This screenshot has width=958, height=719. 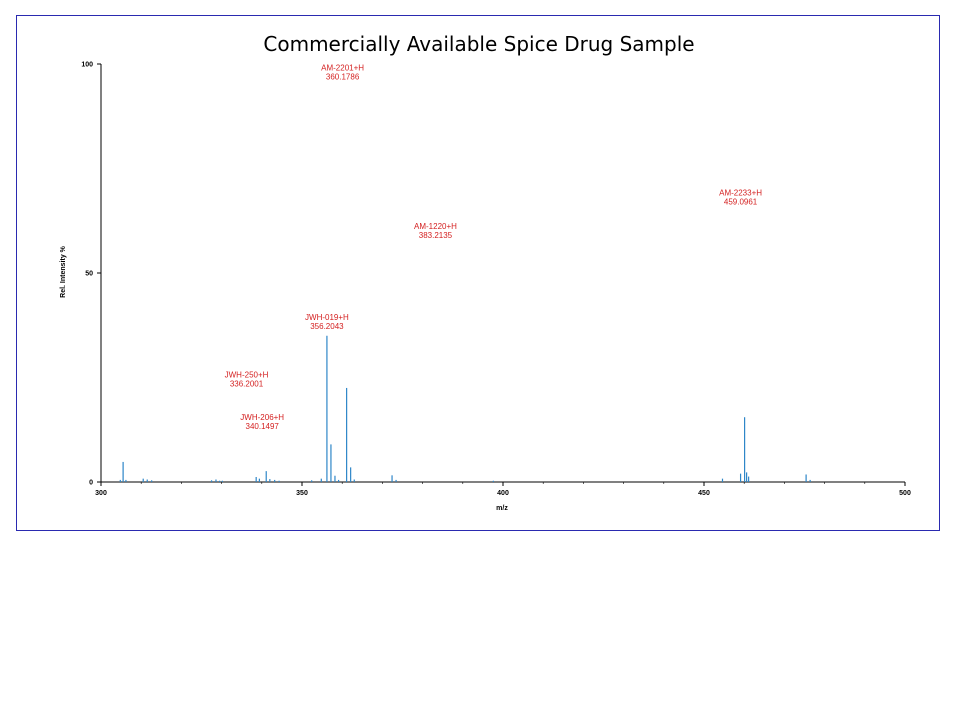 I want to click on y-tick-label: 0, so click(x=91, y=483).